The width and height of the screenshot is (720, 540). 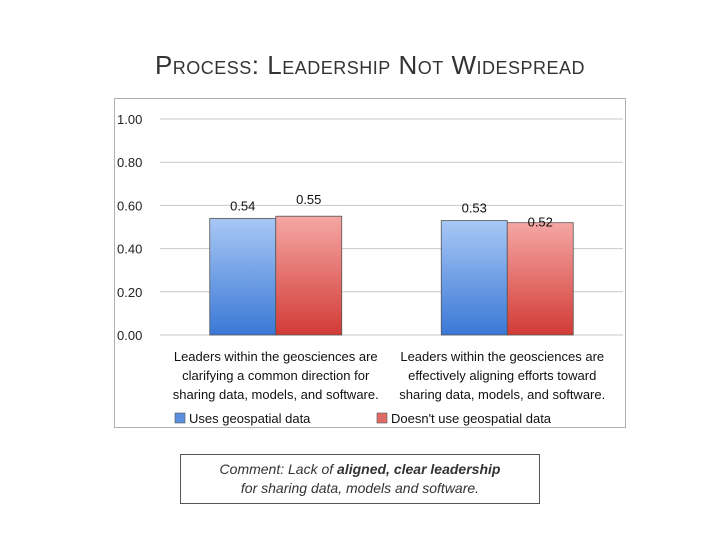 What do you see at coordinates (129, 335) in the screenshot?
I see `y-tick-label: 0.00` at bounding box center [129, 335].